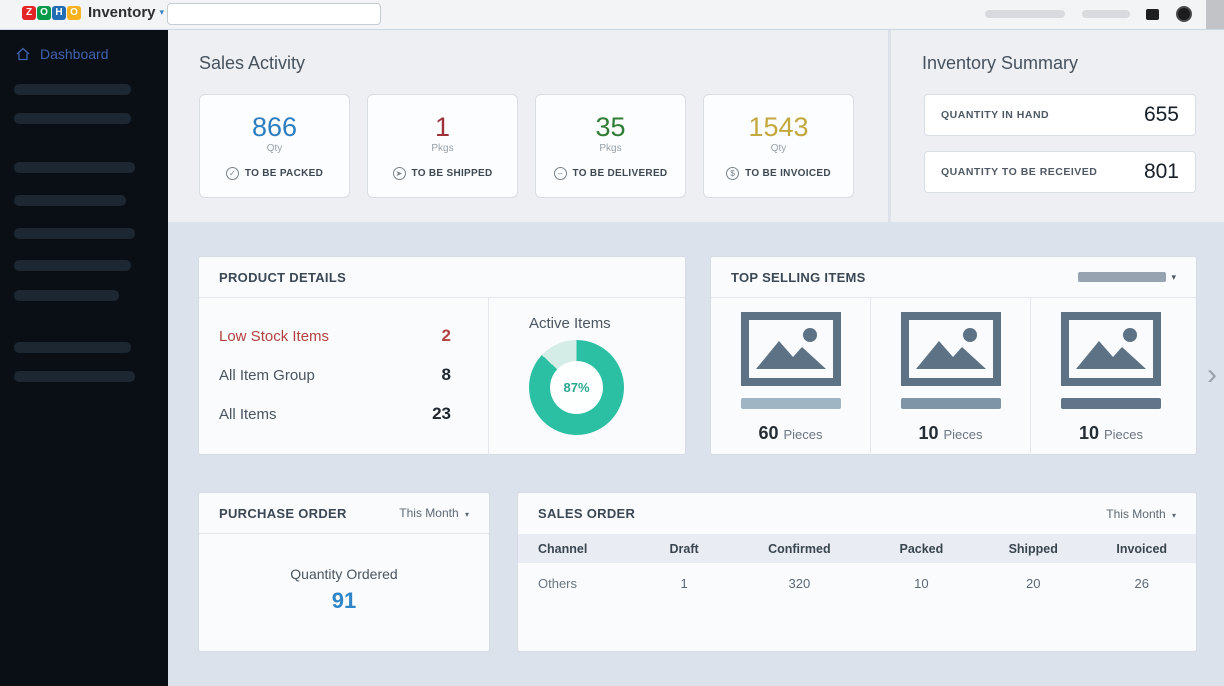  I want to click on apps-grid-icon, so click(1152, 14).